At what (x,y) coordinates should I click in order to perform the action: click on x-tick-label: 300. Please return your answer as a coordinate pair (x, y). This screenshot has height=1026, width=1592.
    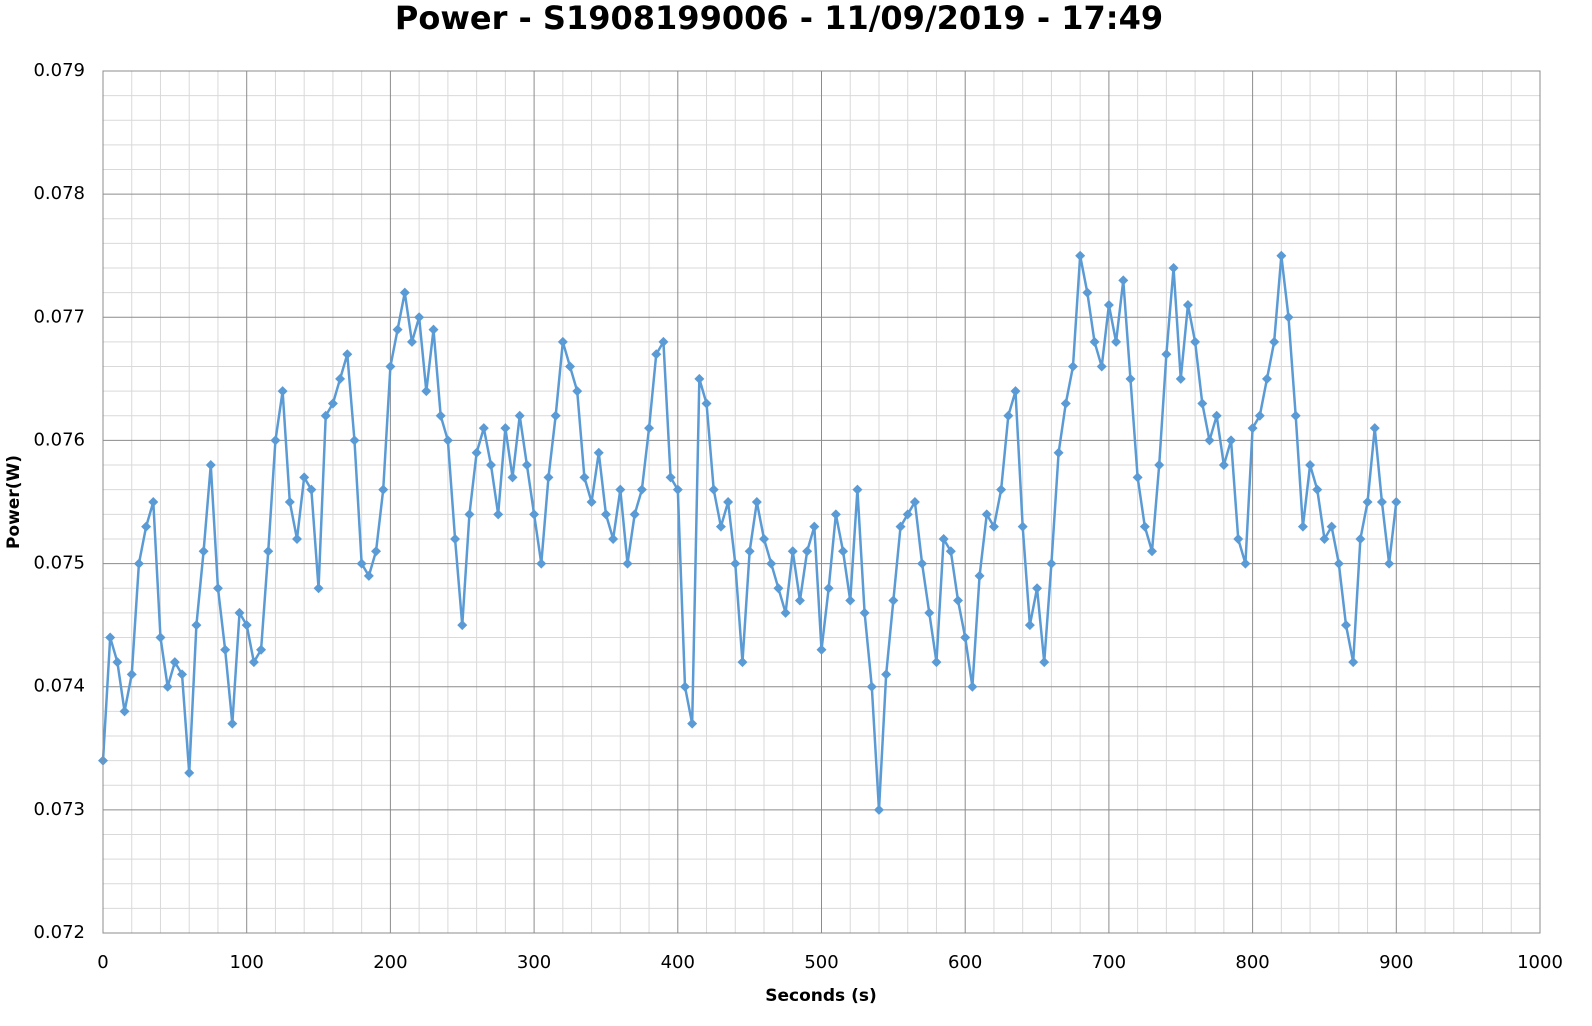
    Looking at the image, I should click on (534, 962).